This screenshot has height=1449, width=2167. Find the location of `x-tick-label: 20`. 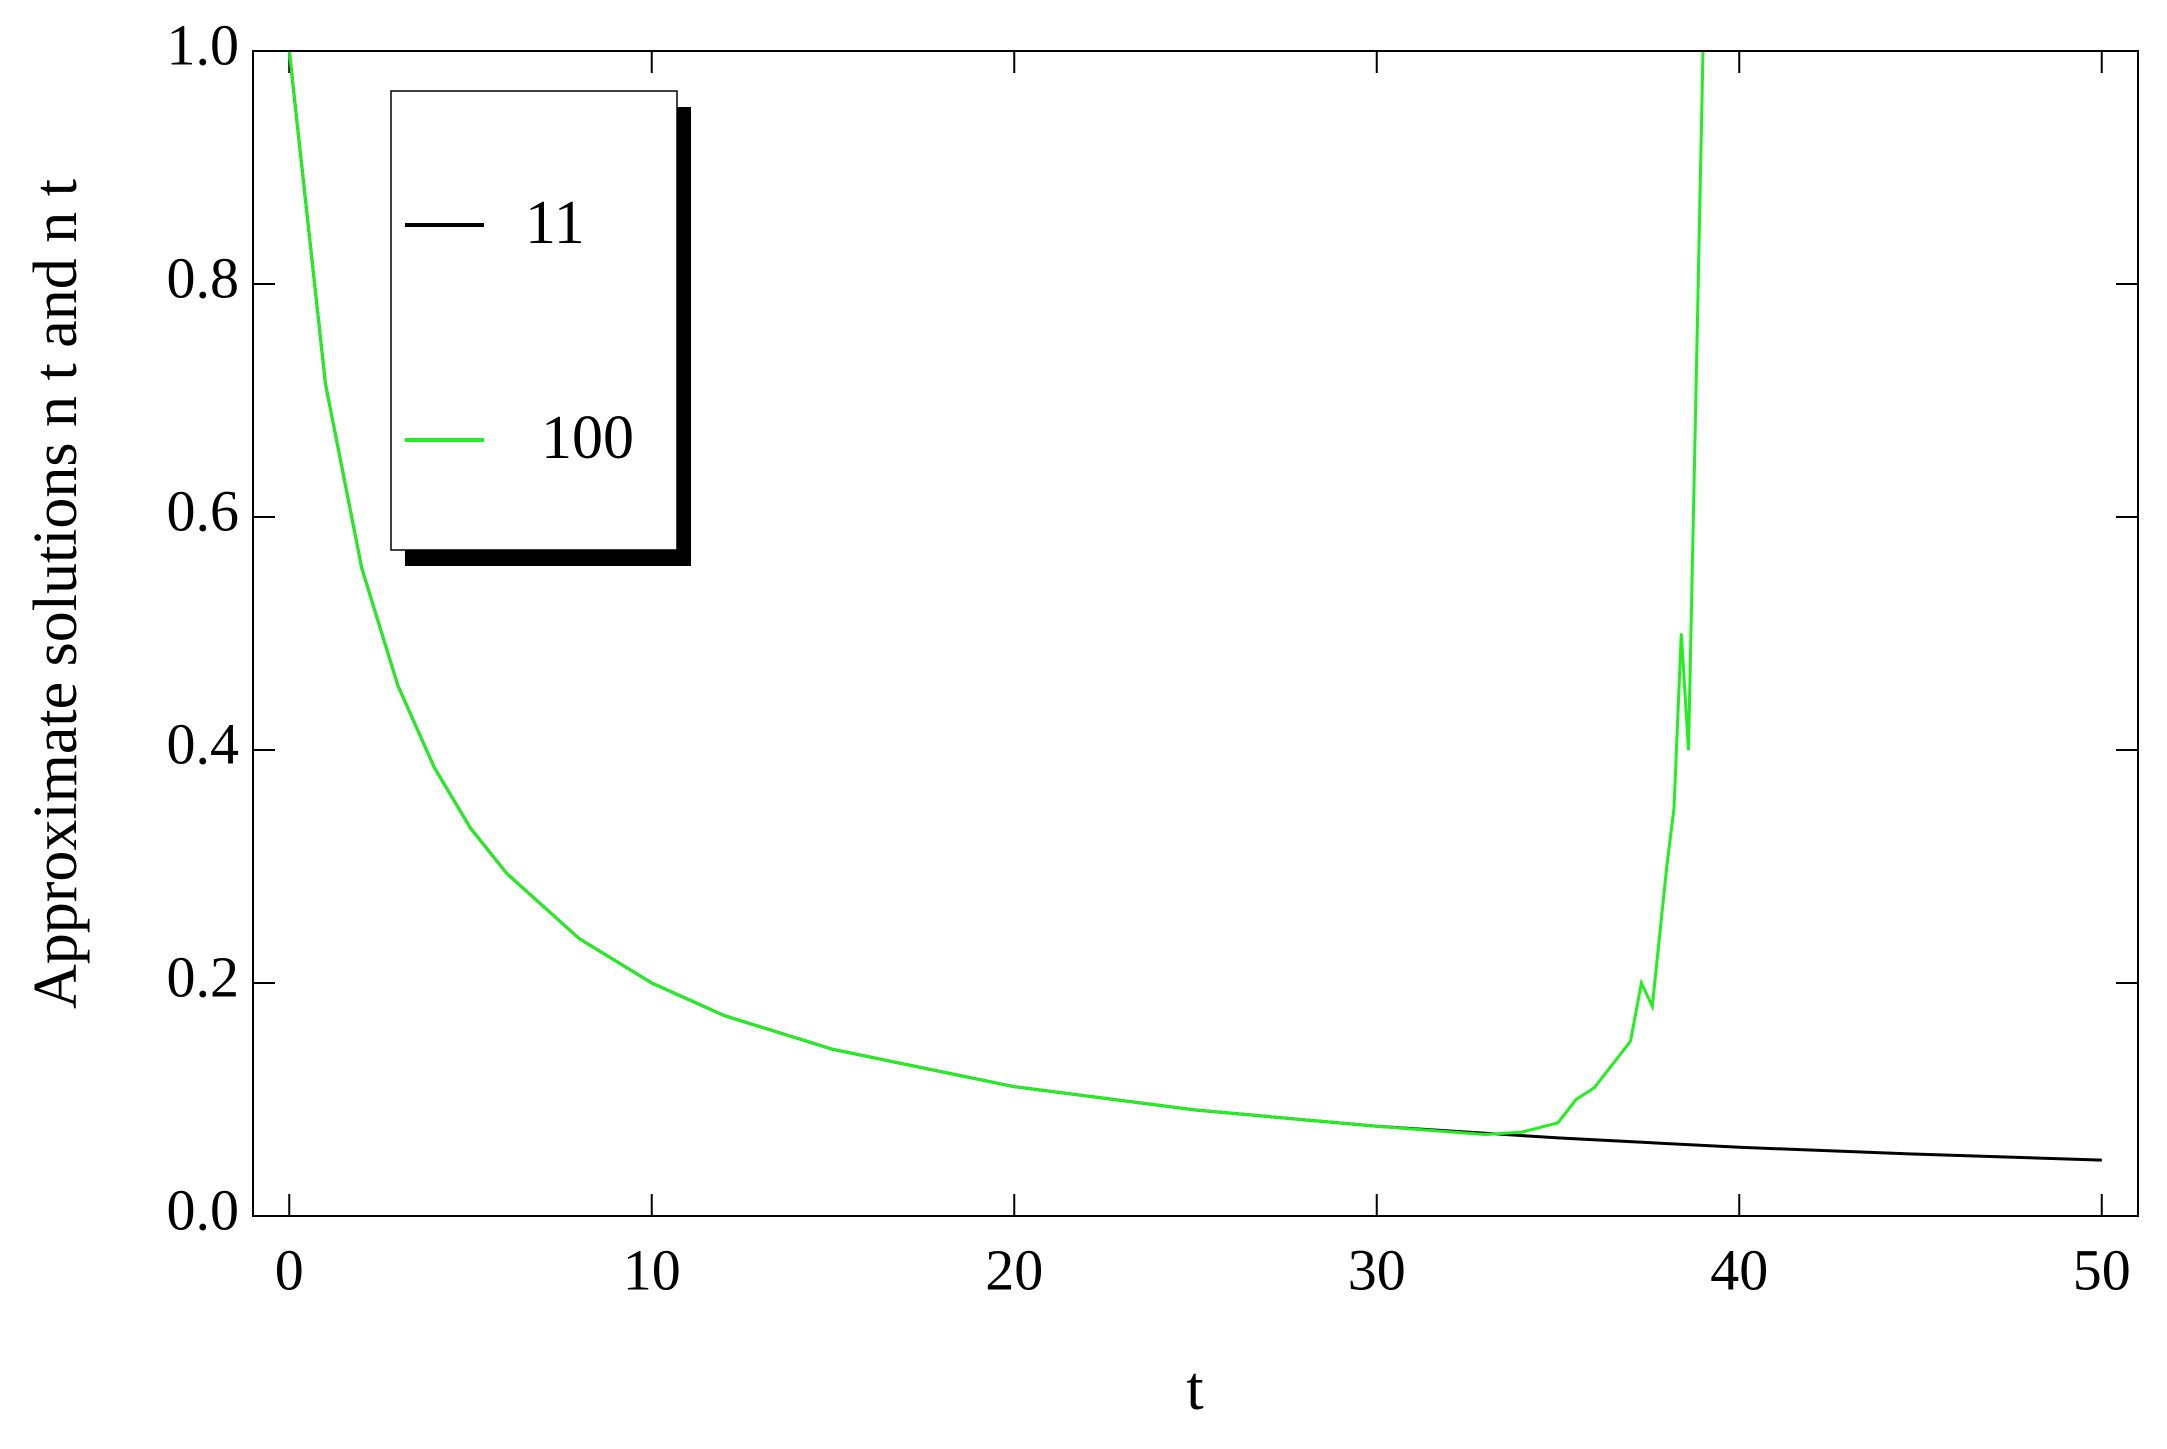

x-tick-label: 20 is located at coordinates (1014, 1269).